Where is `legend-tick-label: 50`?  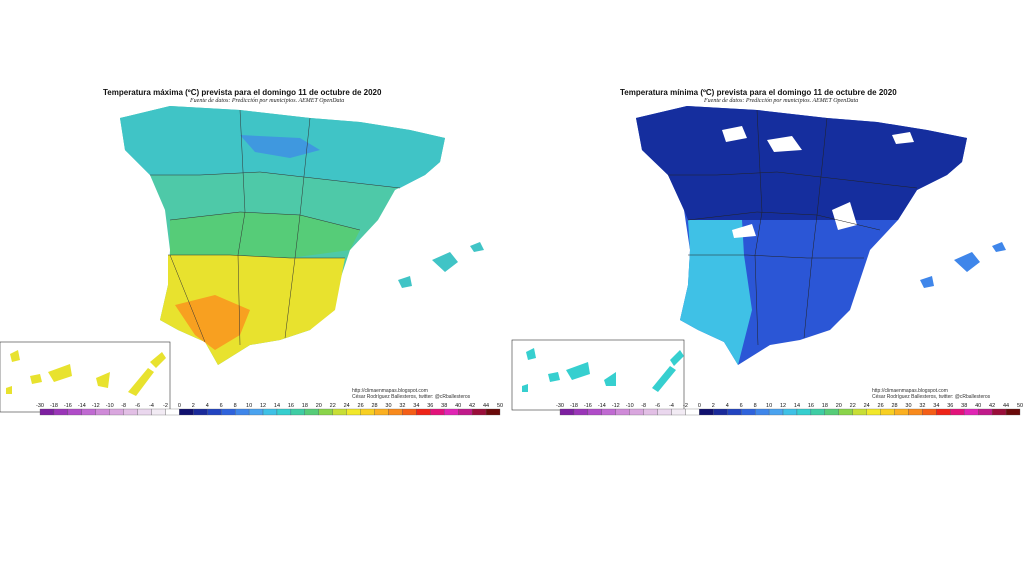
legend-tick-label: 50 is located at coordinates (1020, 406).